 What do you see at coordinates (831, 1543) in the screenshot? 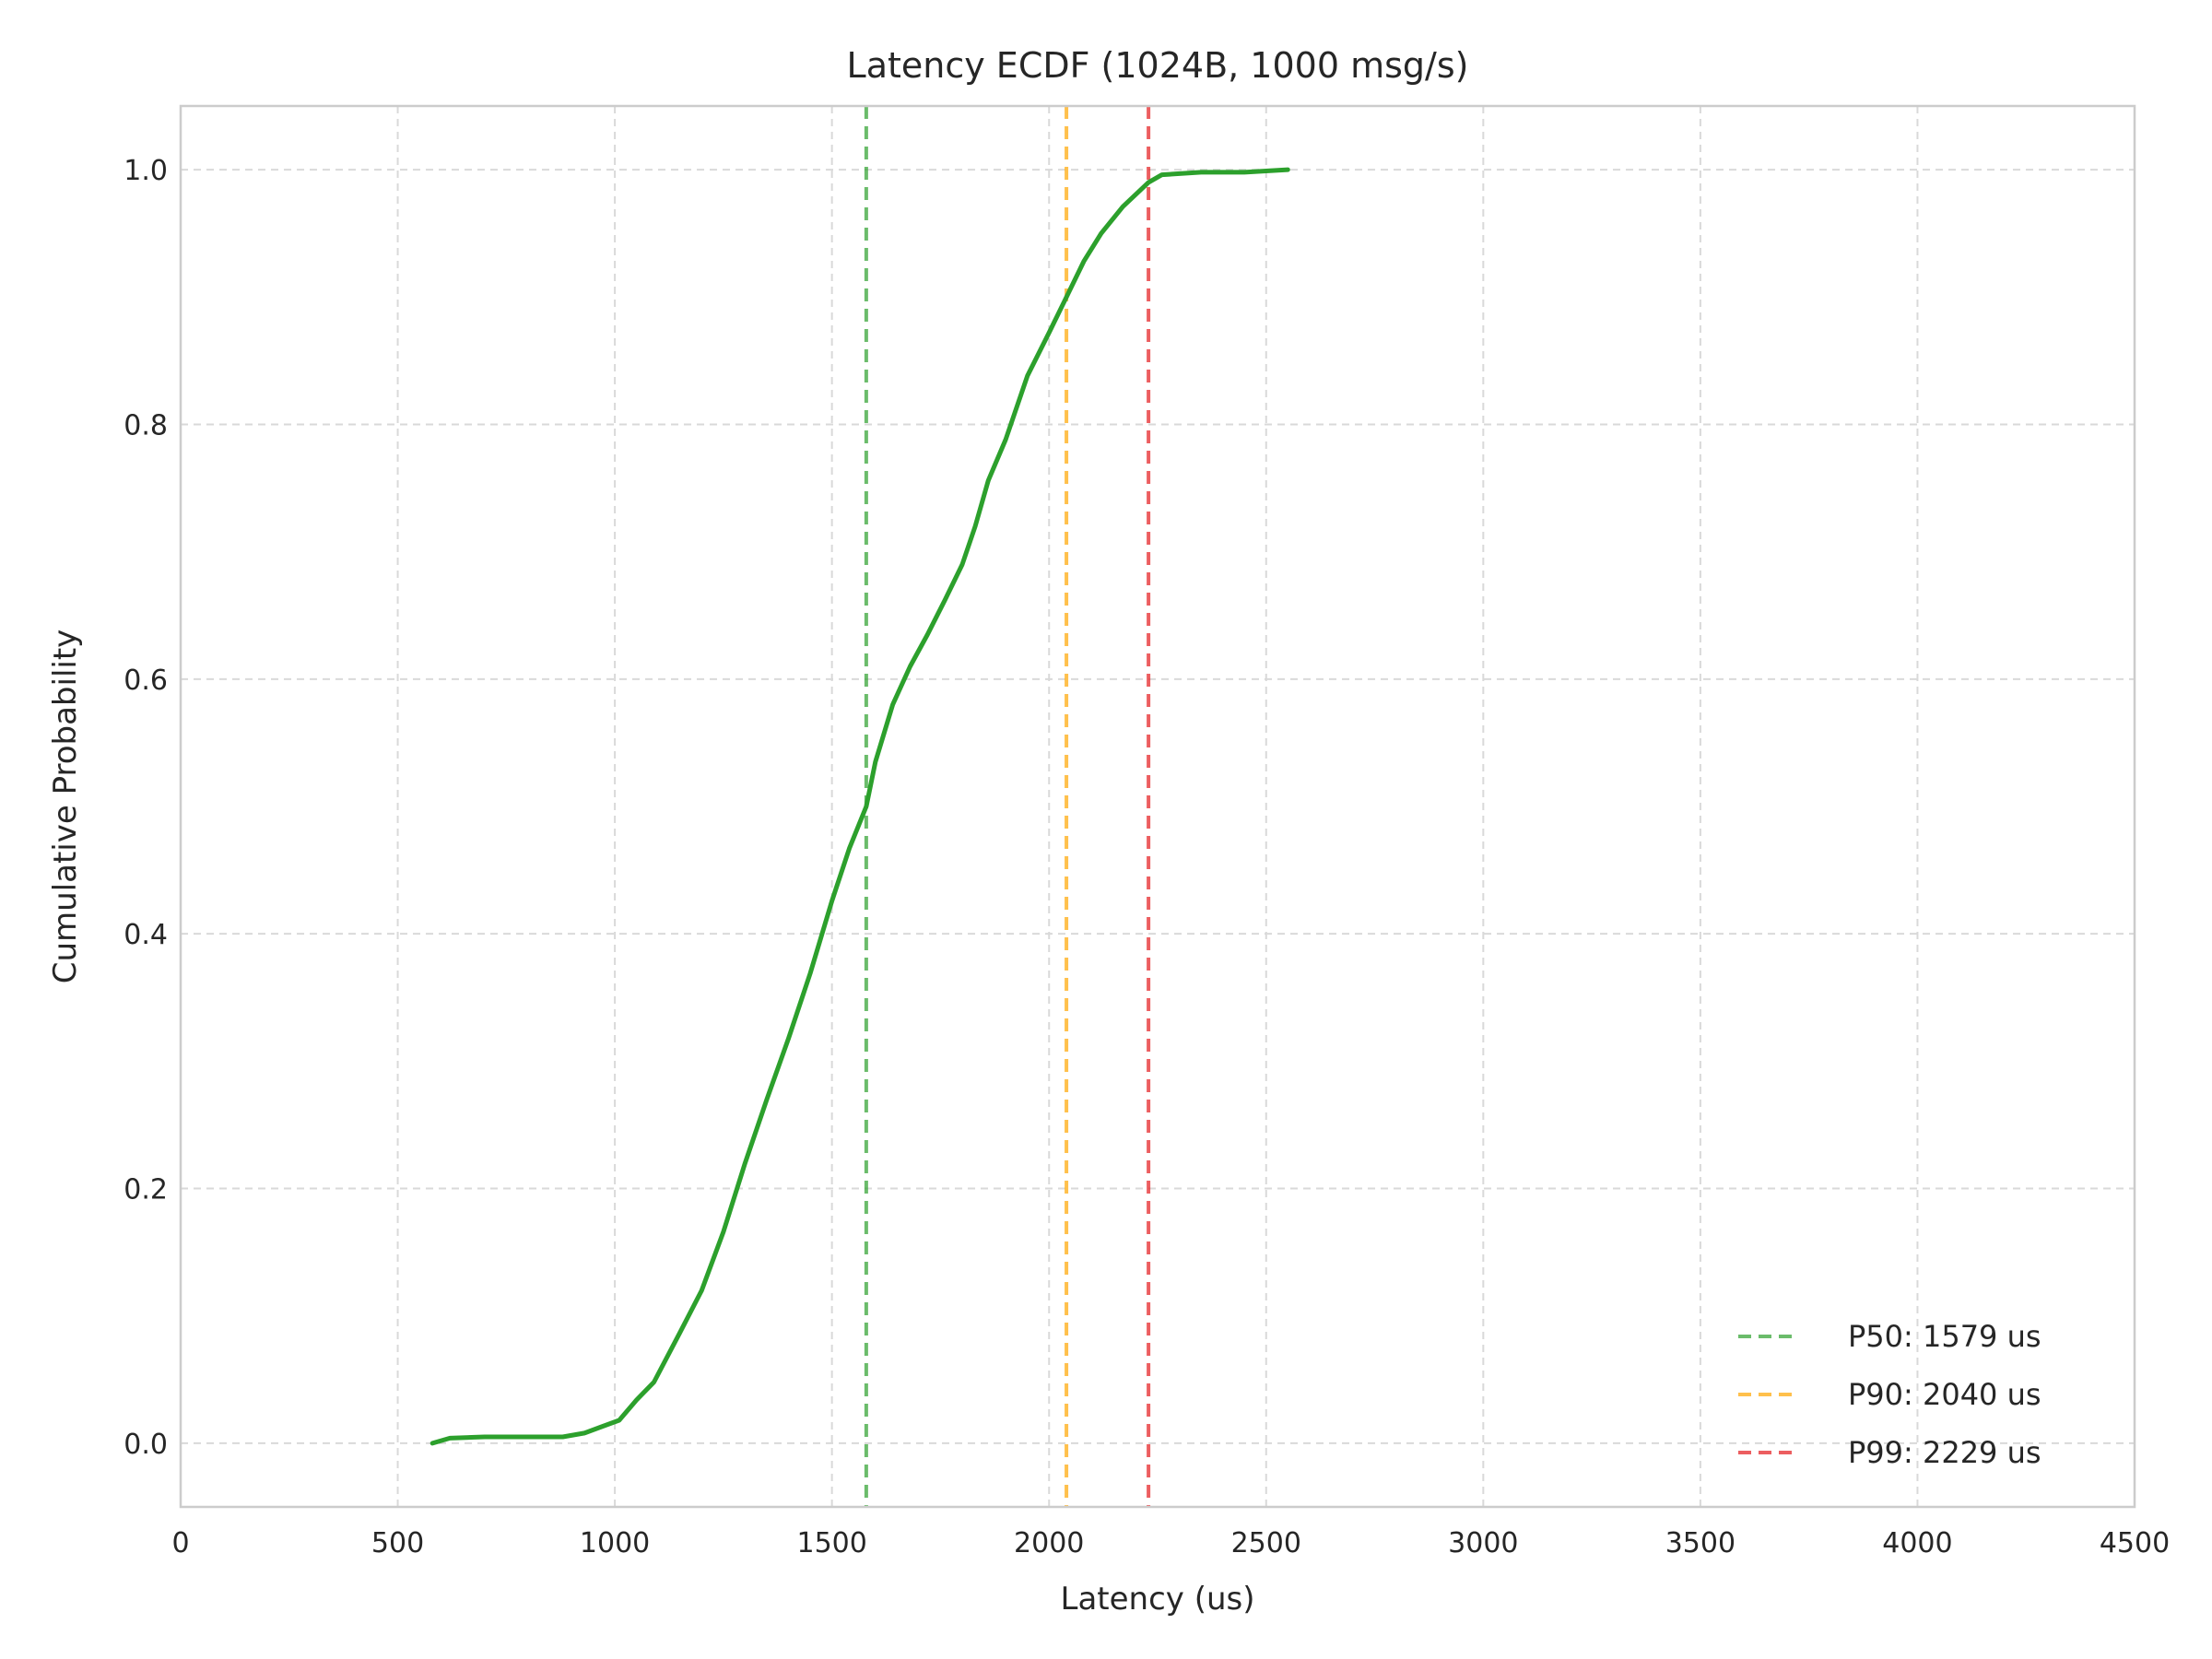
I see `x-tick-label: 1500` at bounding box center [831, 1543].